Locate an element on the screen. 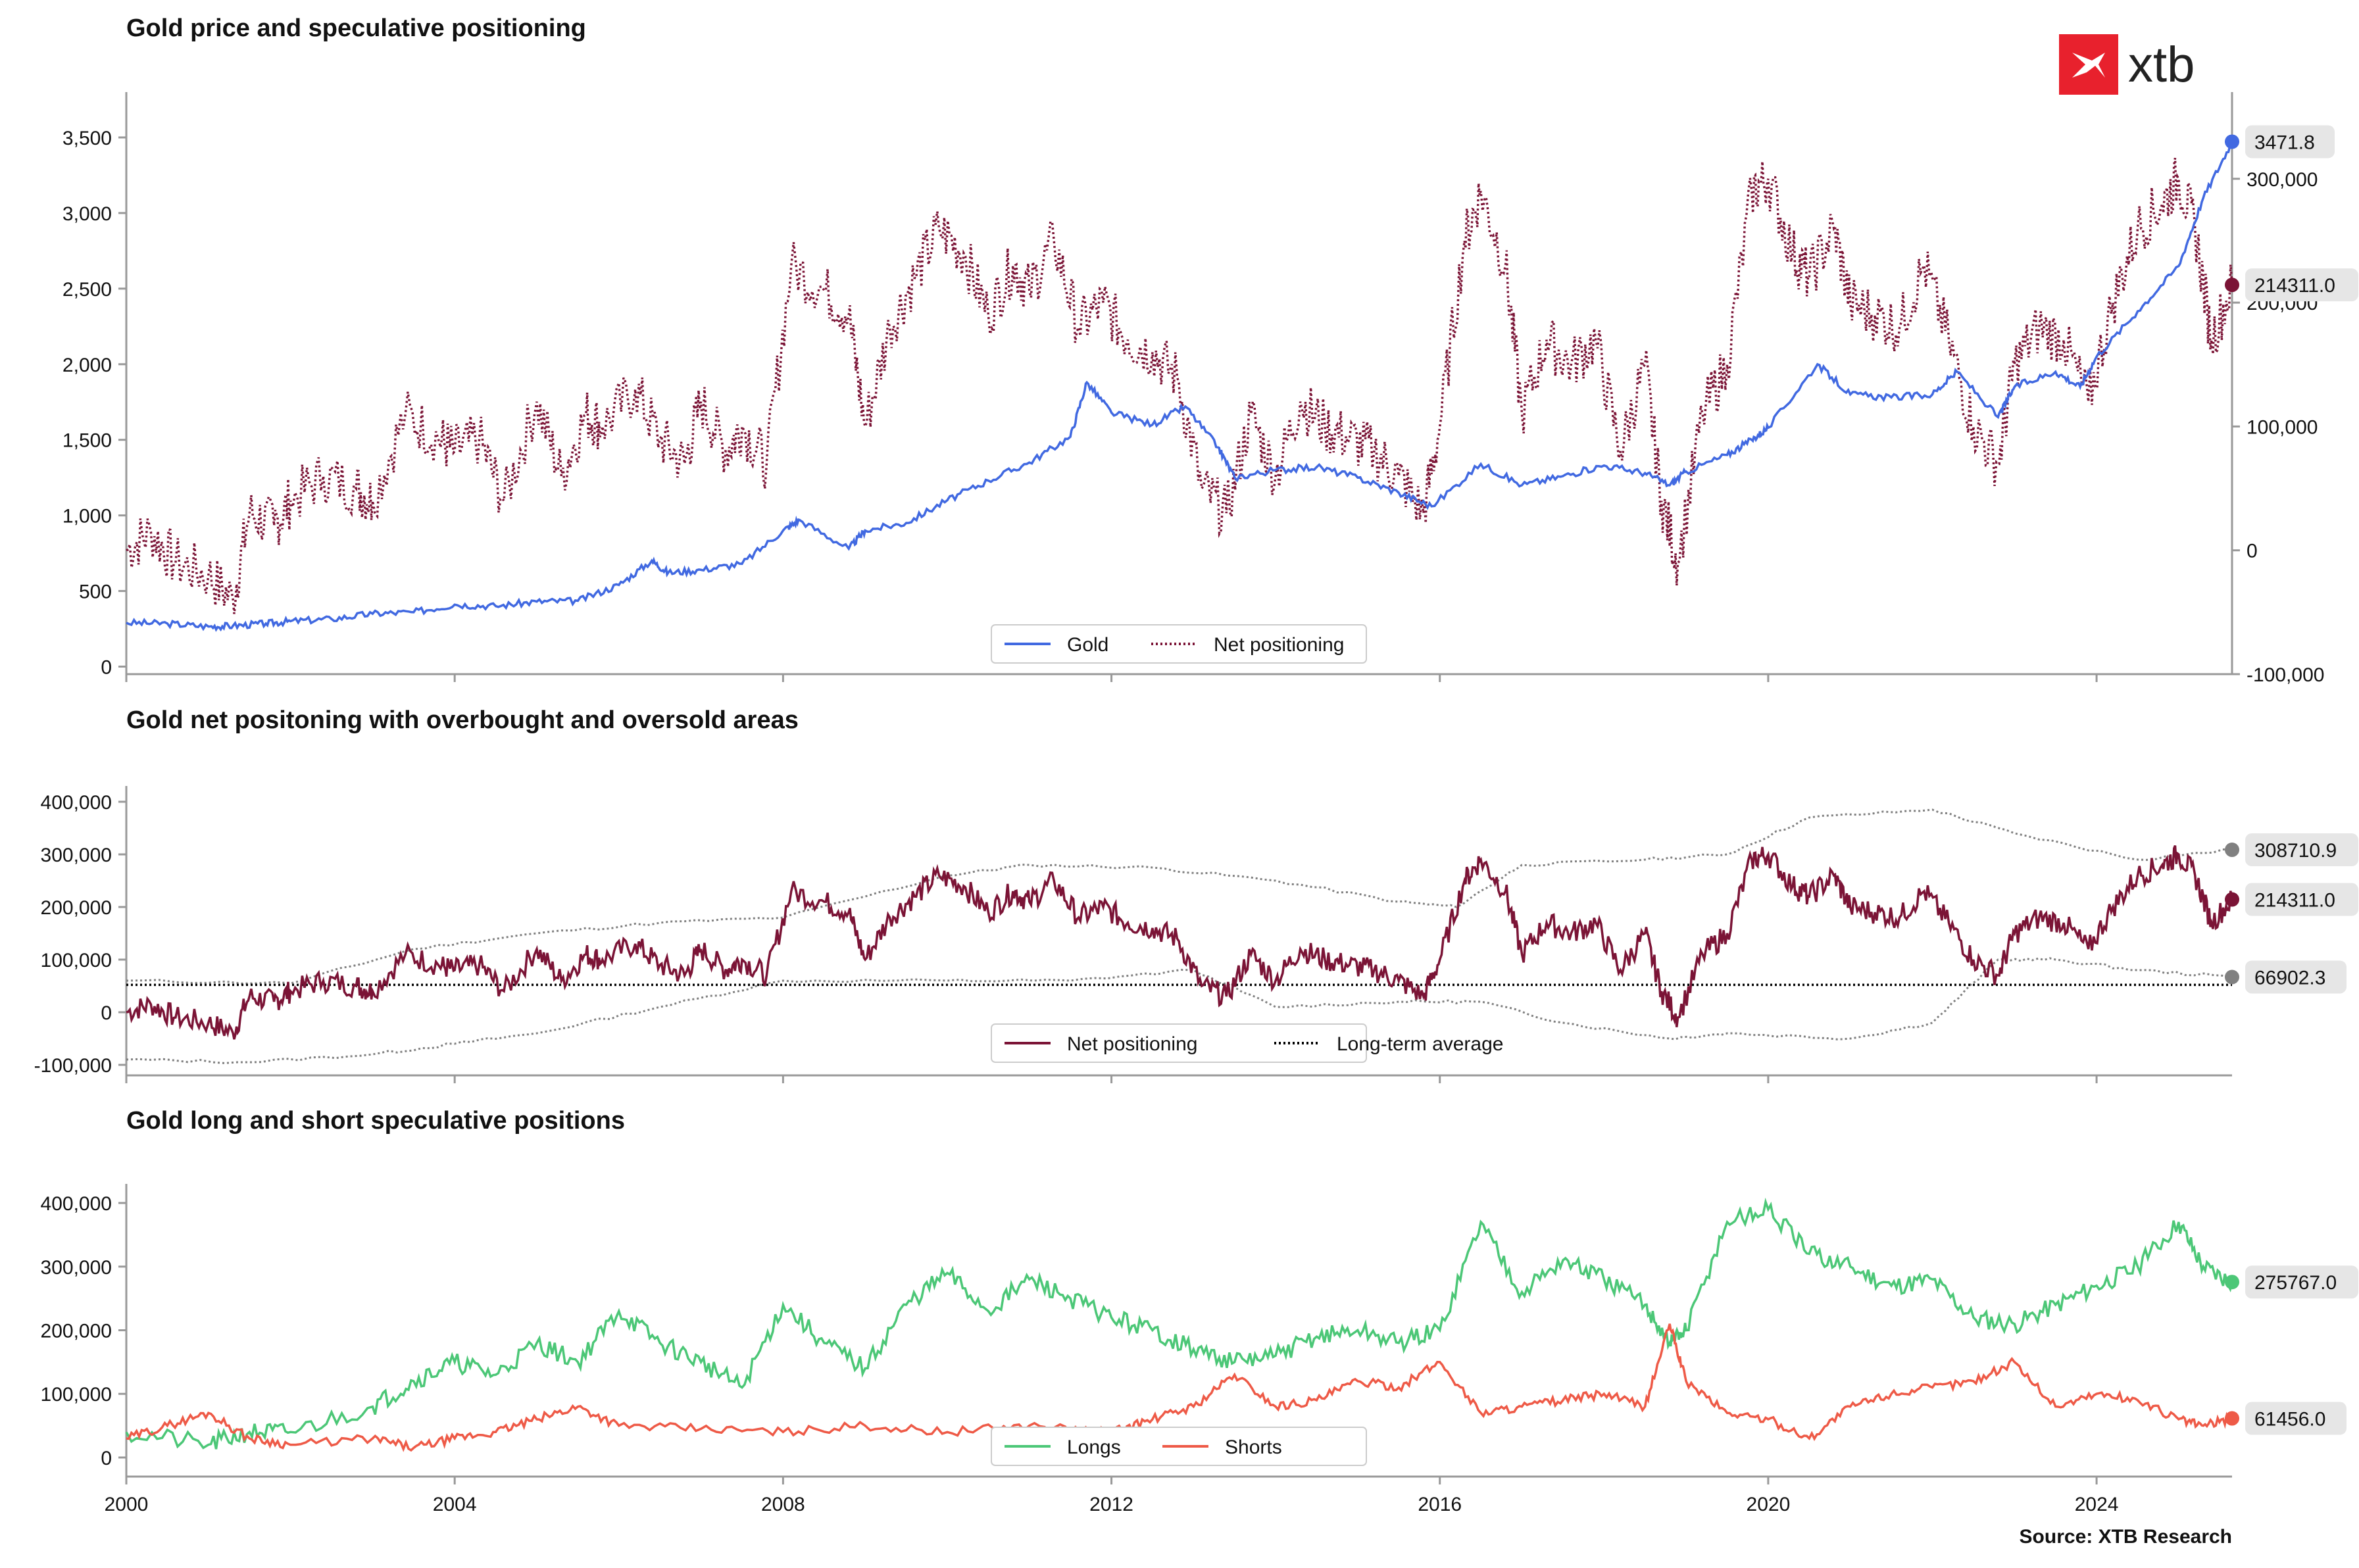 The image size is (2359, 1568). y-tick-label: 3,000 is located at coordinates (87, 214).